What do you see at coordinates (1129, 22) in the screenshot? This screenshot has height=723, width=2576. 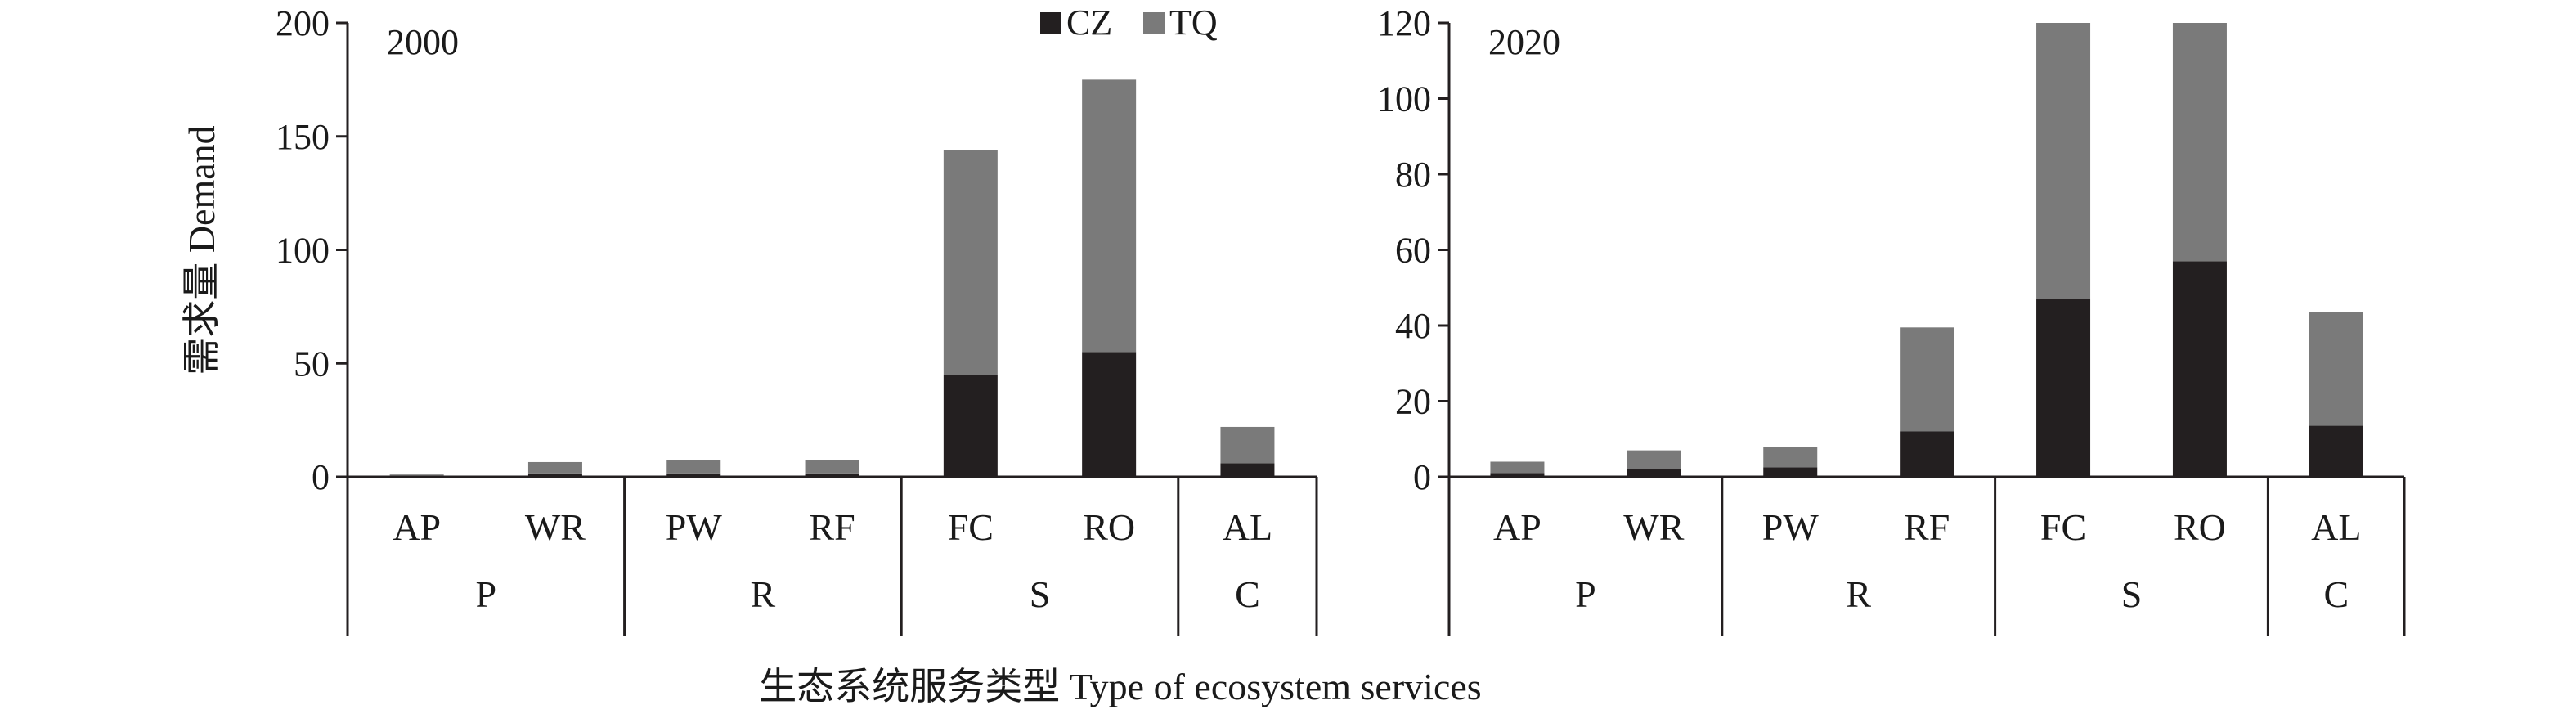 I see `legend: CZ TQ` at bounding box center [1129, 22].